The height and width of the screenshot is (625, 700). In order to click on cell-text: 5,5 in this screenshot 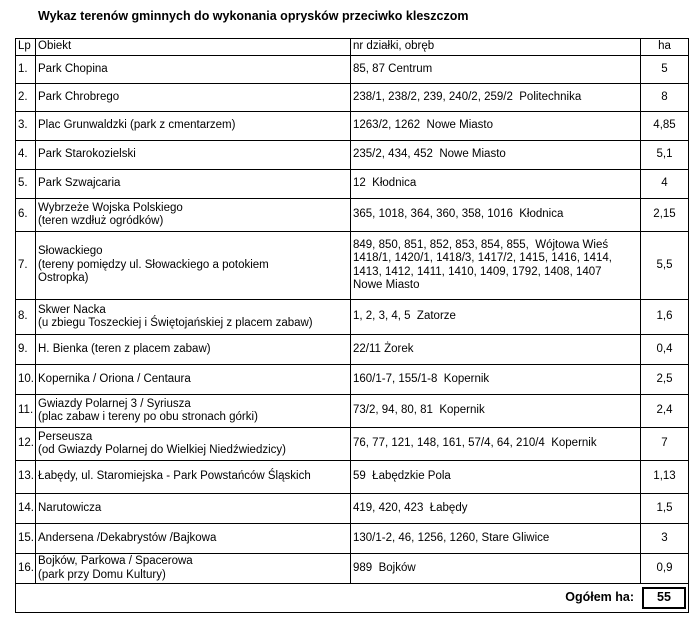, I will do `click(664, 264)`.